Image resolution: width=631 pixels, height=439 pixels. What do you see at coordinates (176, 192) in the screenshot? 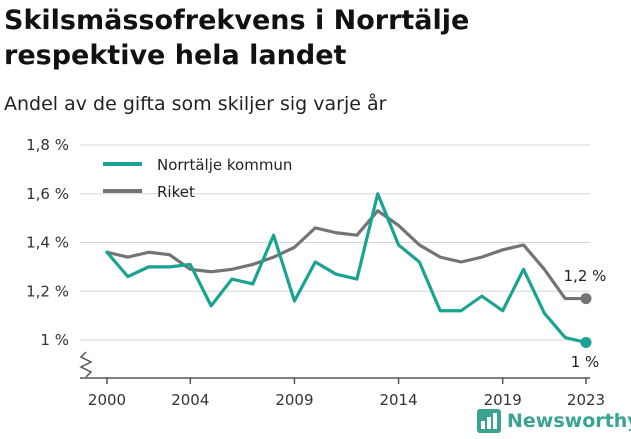
I see `legend-label-riket: Riket` at bounding box center [176, 192].